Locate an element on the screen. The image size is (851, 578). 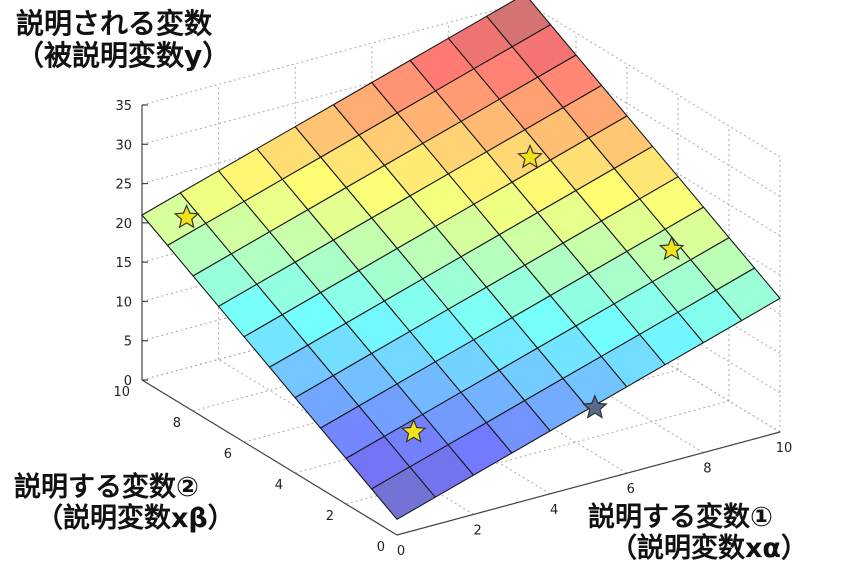
x2-axis-label: 説明する変数② （説明変数xβ） is located at coordinates (124, 503).